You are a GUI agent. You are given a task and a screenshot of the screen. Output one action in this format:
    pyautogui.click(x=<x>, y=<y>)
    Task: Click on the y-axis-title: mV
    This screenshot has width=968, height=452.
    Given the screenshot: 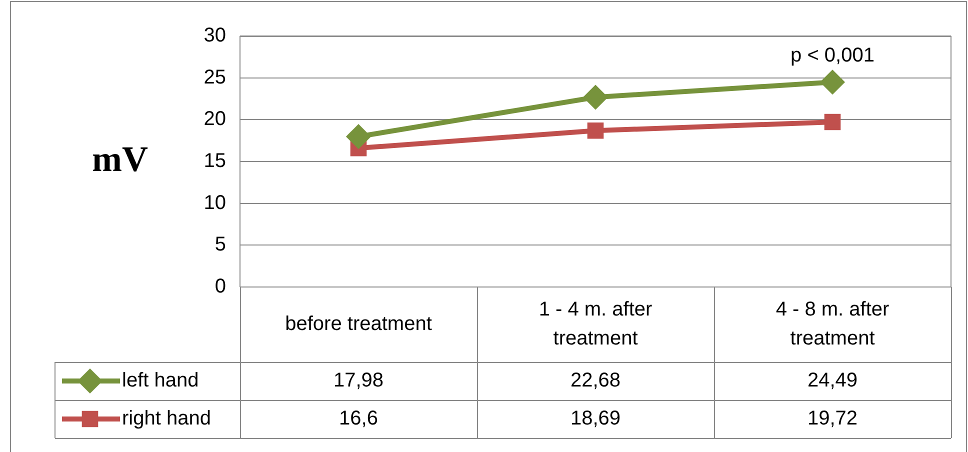 What is the action you would take?
    pyautogui.click(x=120, y=158)
    